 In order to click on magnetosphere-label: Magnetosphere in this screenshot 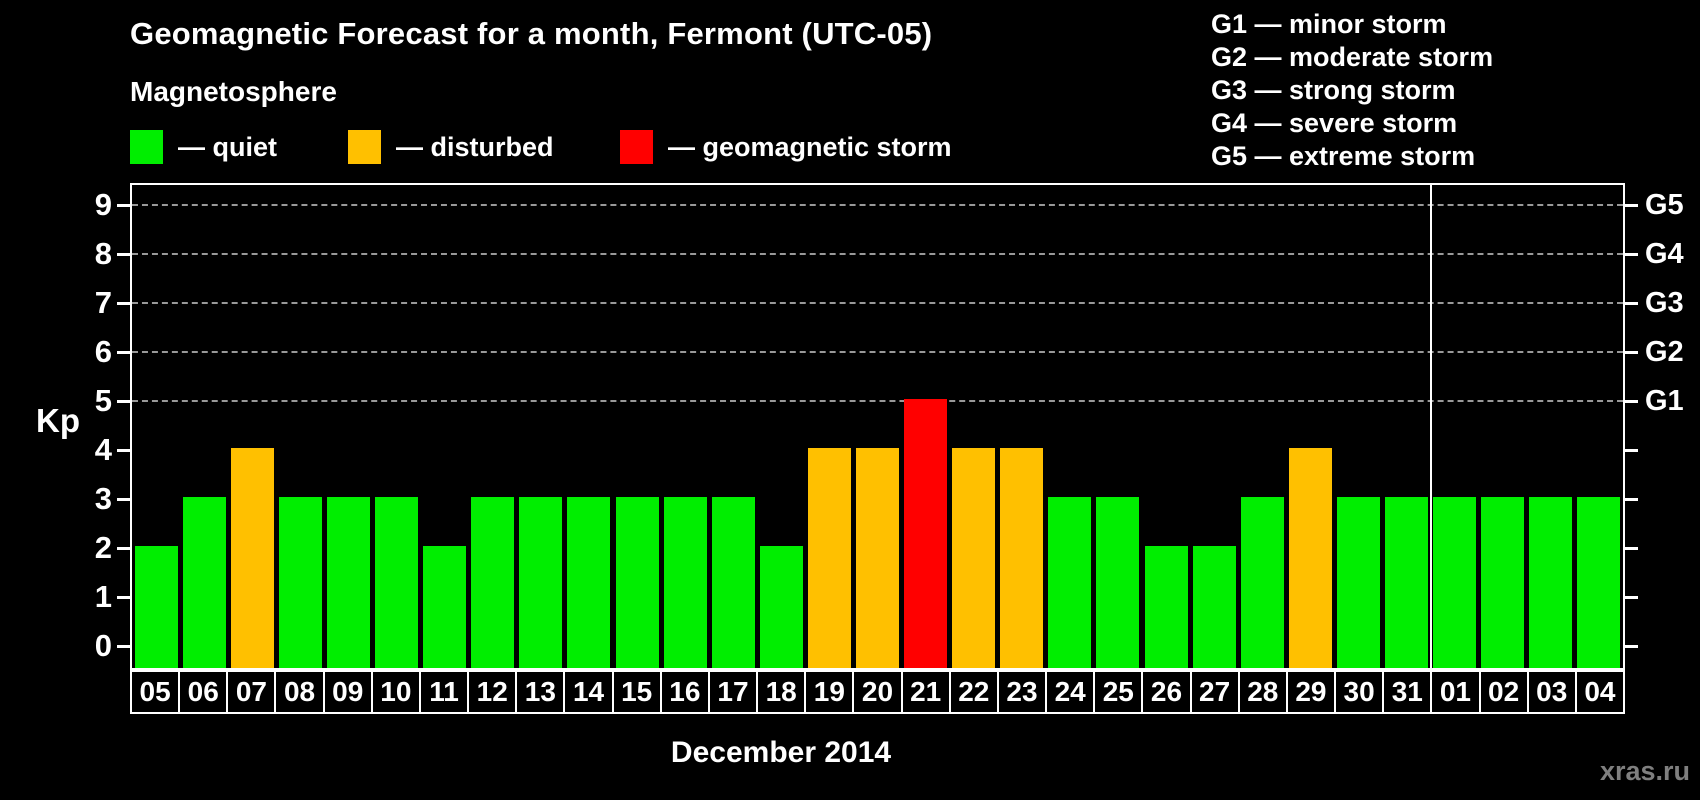, I will do `click(233, 91)`.